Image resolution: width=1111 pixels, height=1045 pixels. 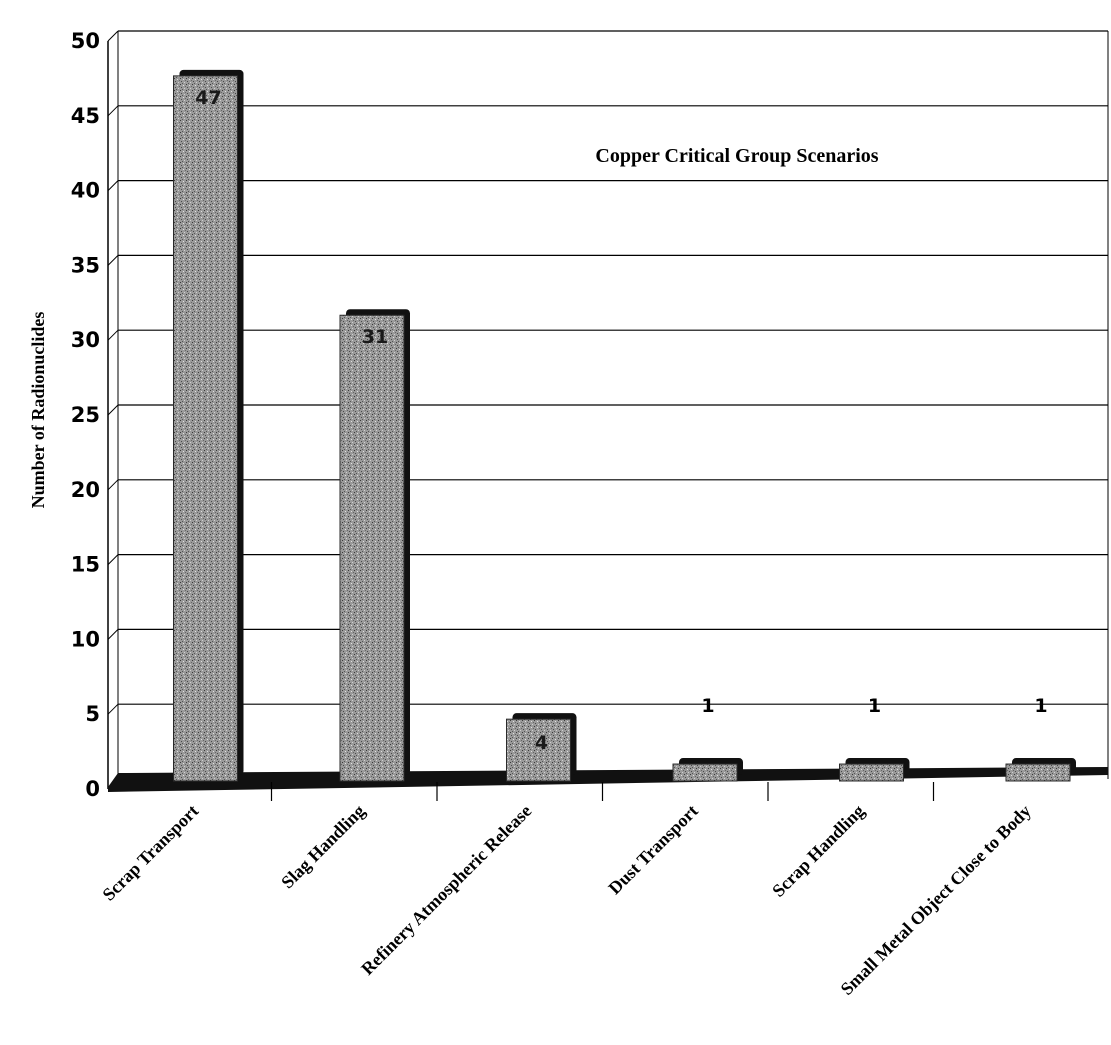 I want to click on y-tick-label: 15, so click(x=85, y=565).